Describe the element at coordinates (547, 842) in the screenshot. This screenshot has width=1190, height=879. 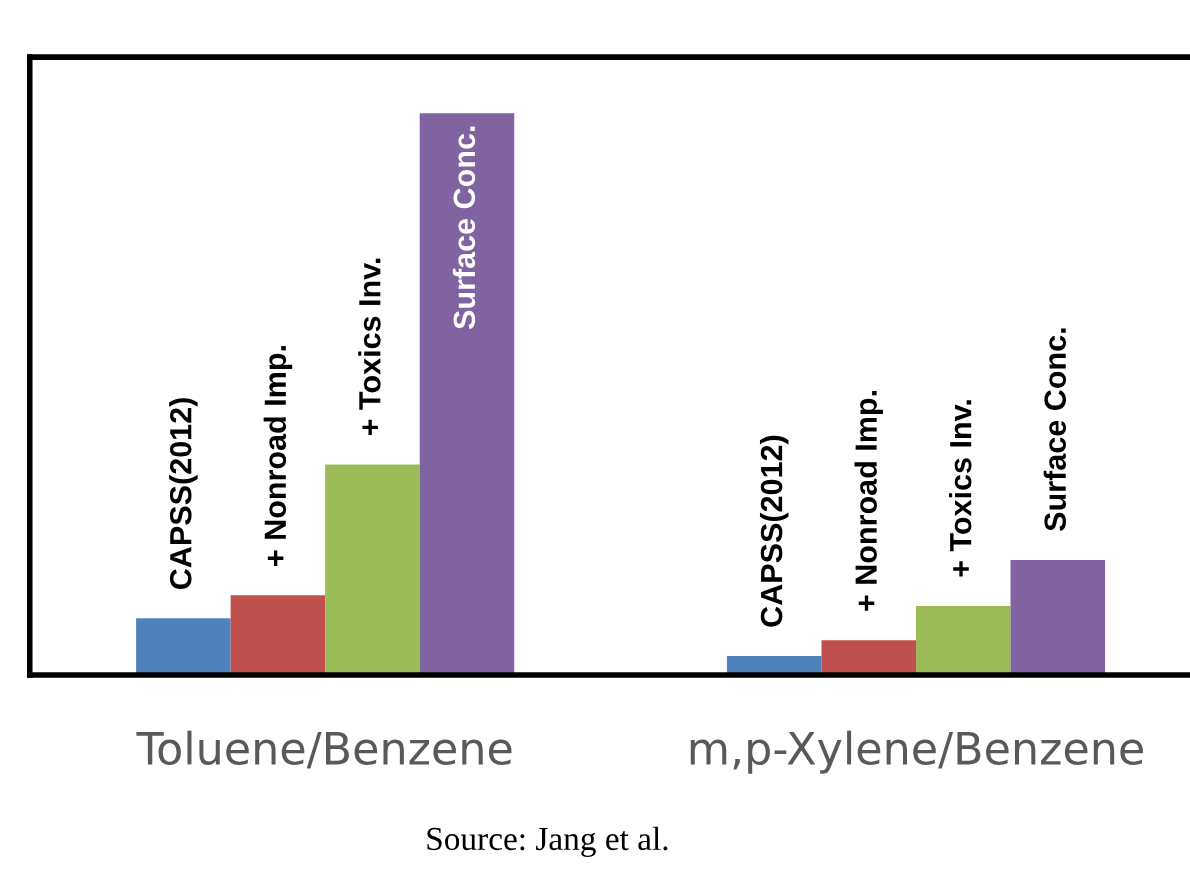
I see `source-note: Source: Jang et al.` at that location.